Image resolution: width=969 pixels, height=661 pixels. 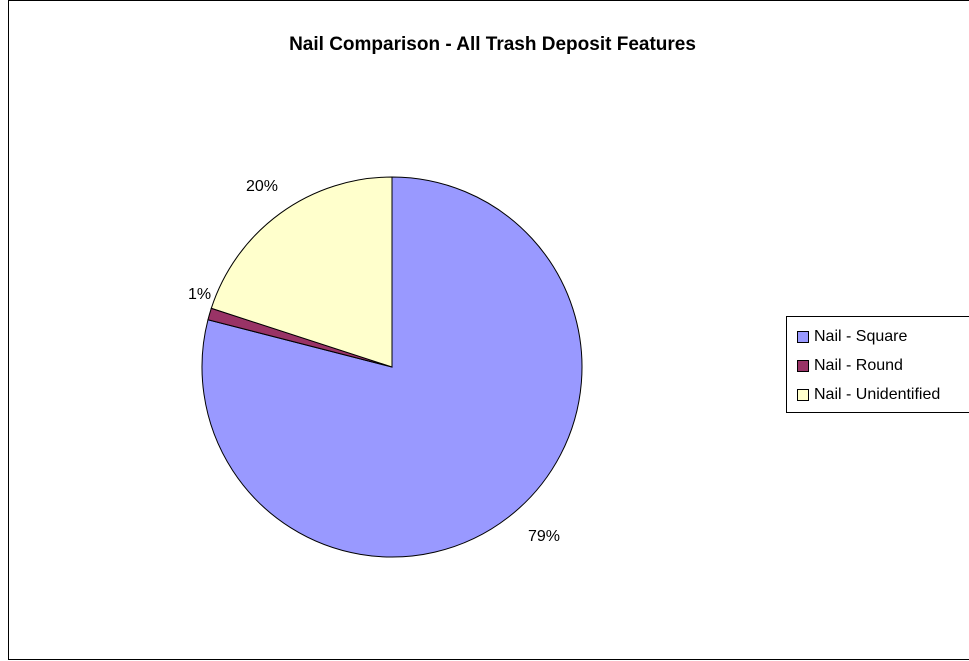 What do you see at coordinates (803, 365) in the screenshot?
I see `legend-swatch-round` at bounding box center [803, 365].